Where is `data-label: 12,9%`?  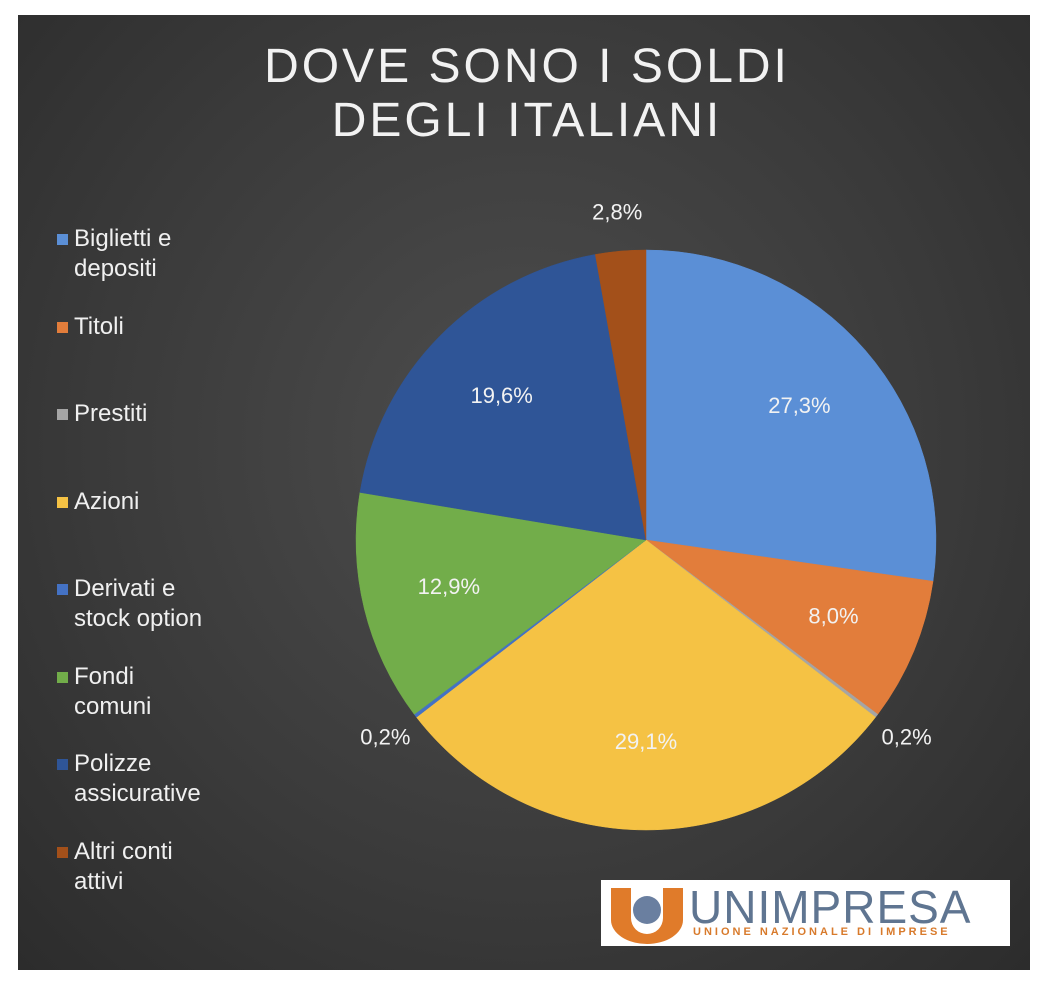 data-label: 12,9% is located at coordinates (449, 586).